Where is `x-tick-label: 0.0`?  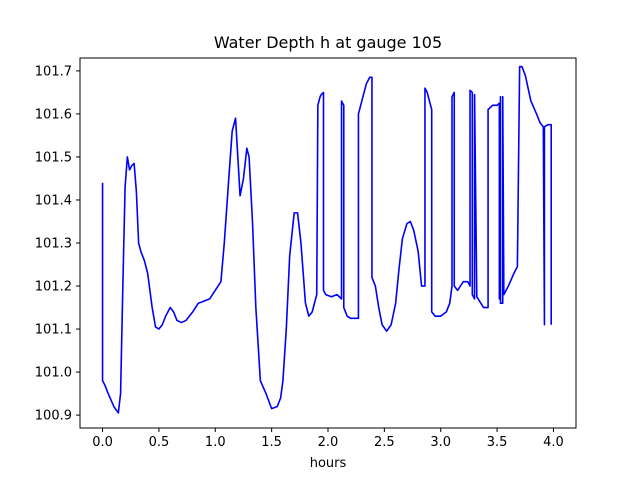 x-tick-label: 0.0 is located at coordinates (102, 442).